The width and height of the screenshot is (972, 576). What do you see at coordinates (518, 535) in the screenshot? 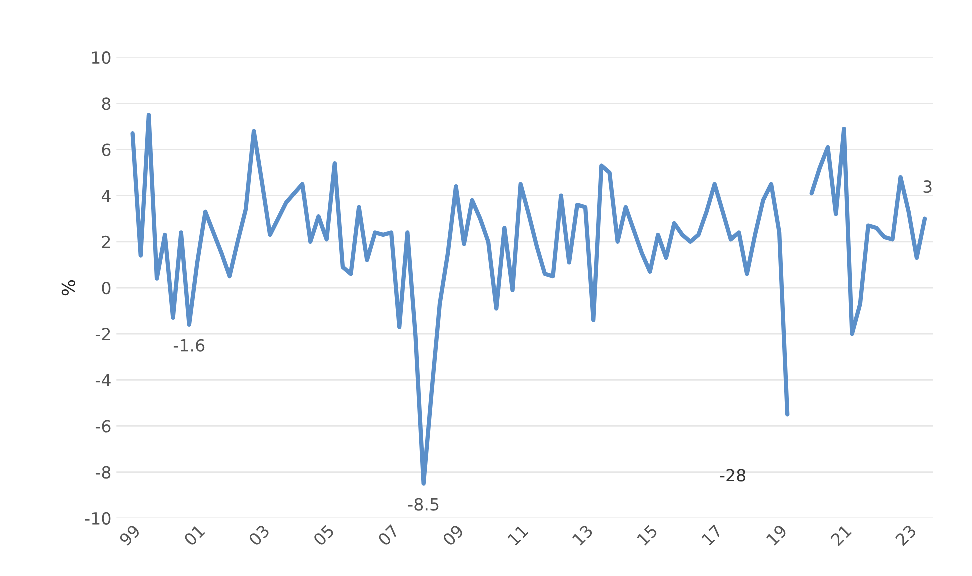
I see `x-tick-label: 11` at bounding box center [518, 535].